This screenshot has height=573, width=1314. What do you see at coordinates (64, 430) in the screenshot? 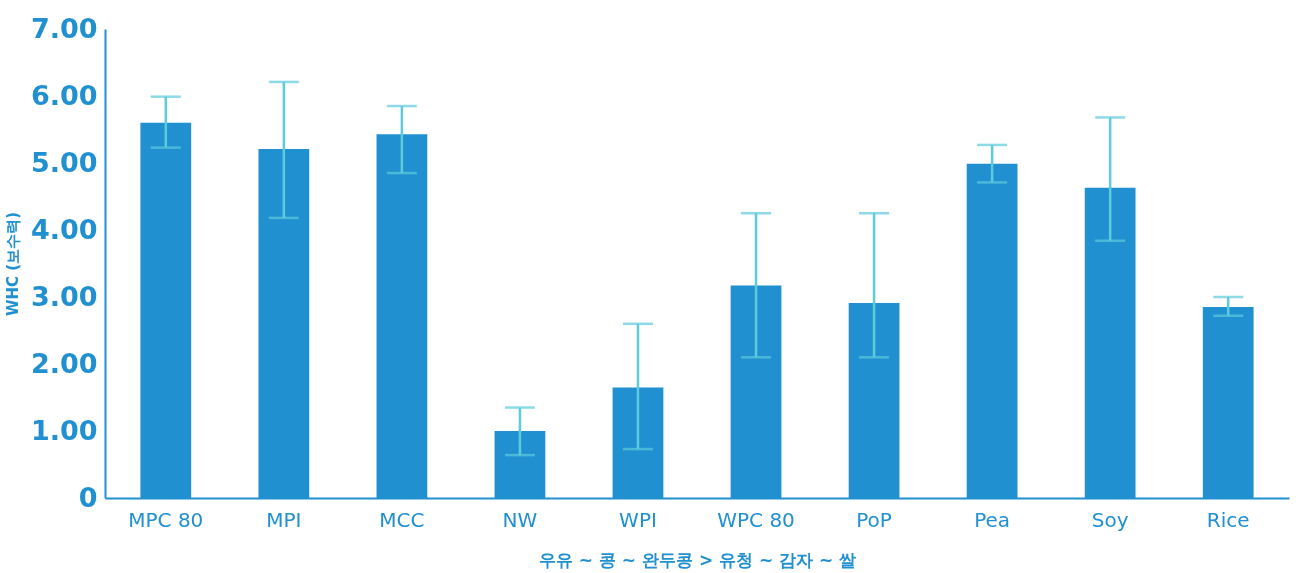
I see `y-tick-label: 1.00` at bounding box center [64, 430].